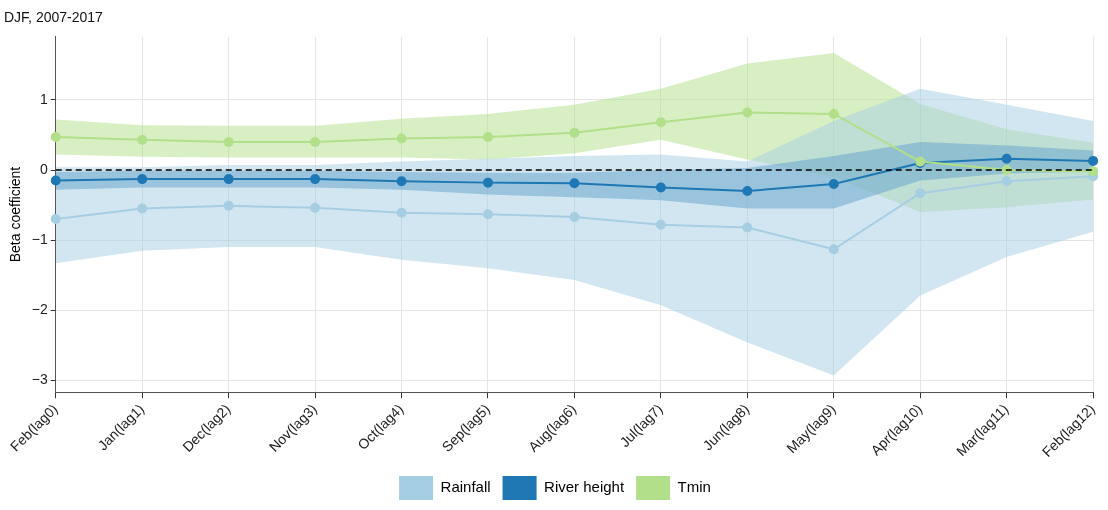  I want to click on legend-label: Rainfall, so click(465, 487).